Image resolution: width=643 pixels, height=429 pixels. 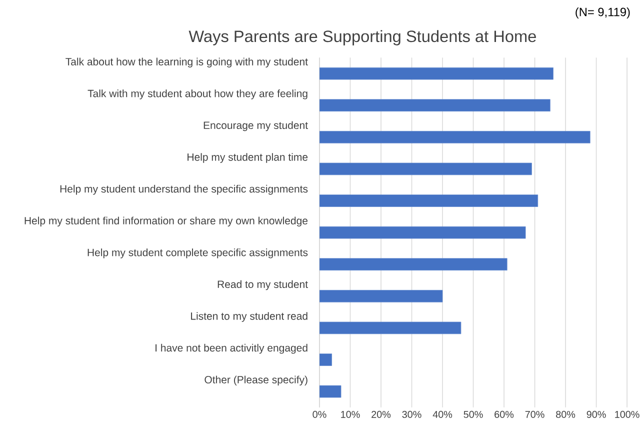 I want to click on y-tick-label: Help my student complete specific assignments, so click(x=198, y=253).